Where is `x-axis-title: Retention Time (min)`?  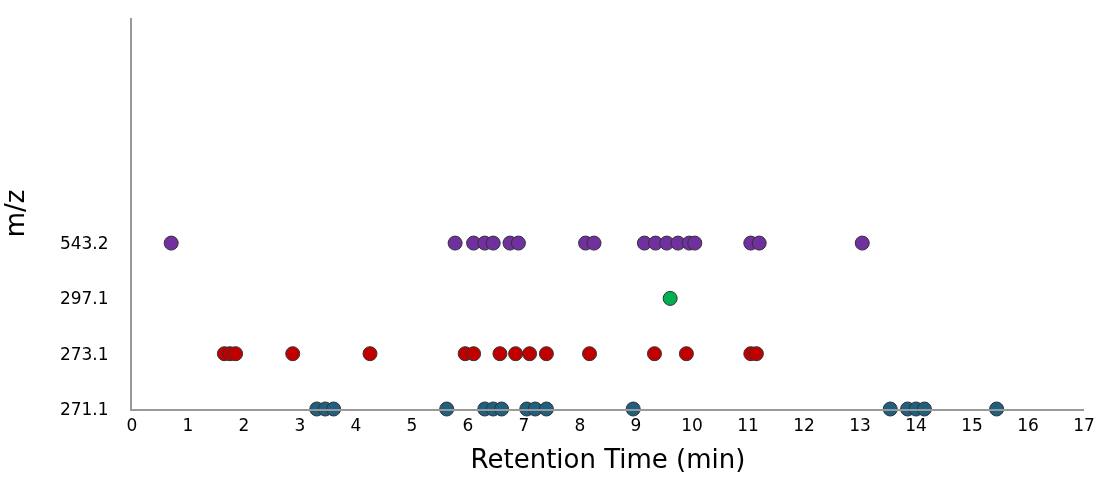
x-axis-title: Retention Time (min) is located at coordinates (608, 458).